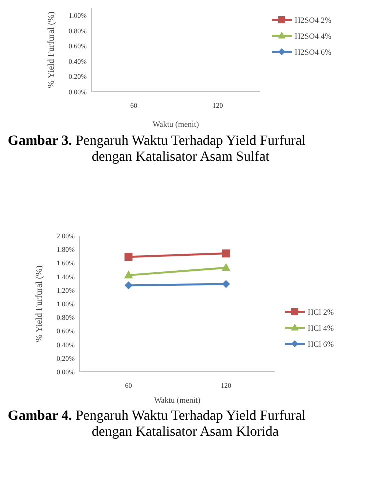 Image resolution: width=367 pixels, height=481 pixels. I want to click on legend-label: H2SO4 2%, so click(313, 20).